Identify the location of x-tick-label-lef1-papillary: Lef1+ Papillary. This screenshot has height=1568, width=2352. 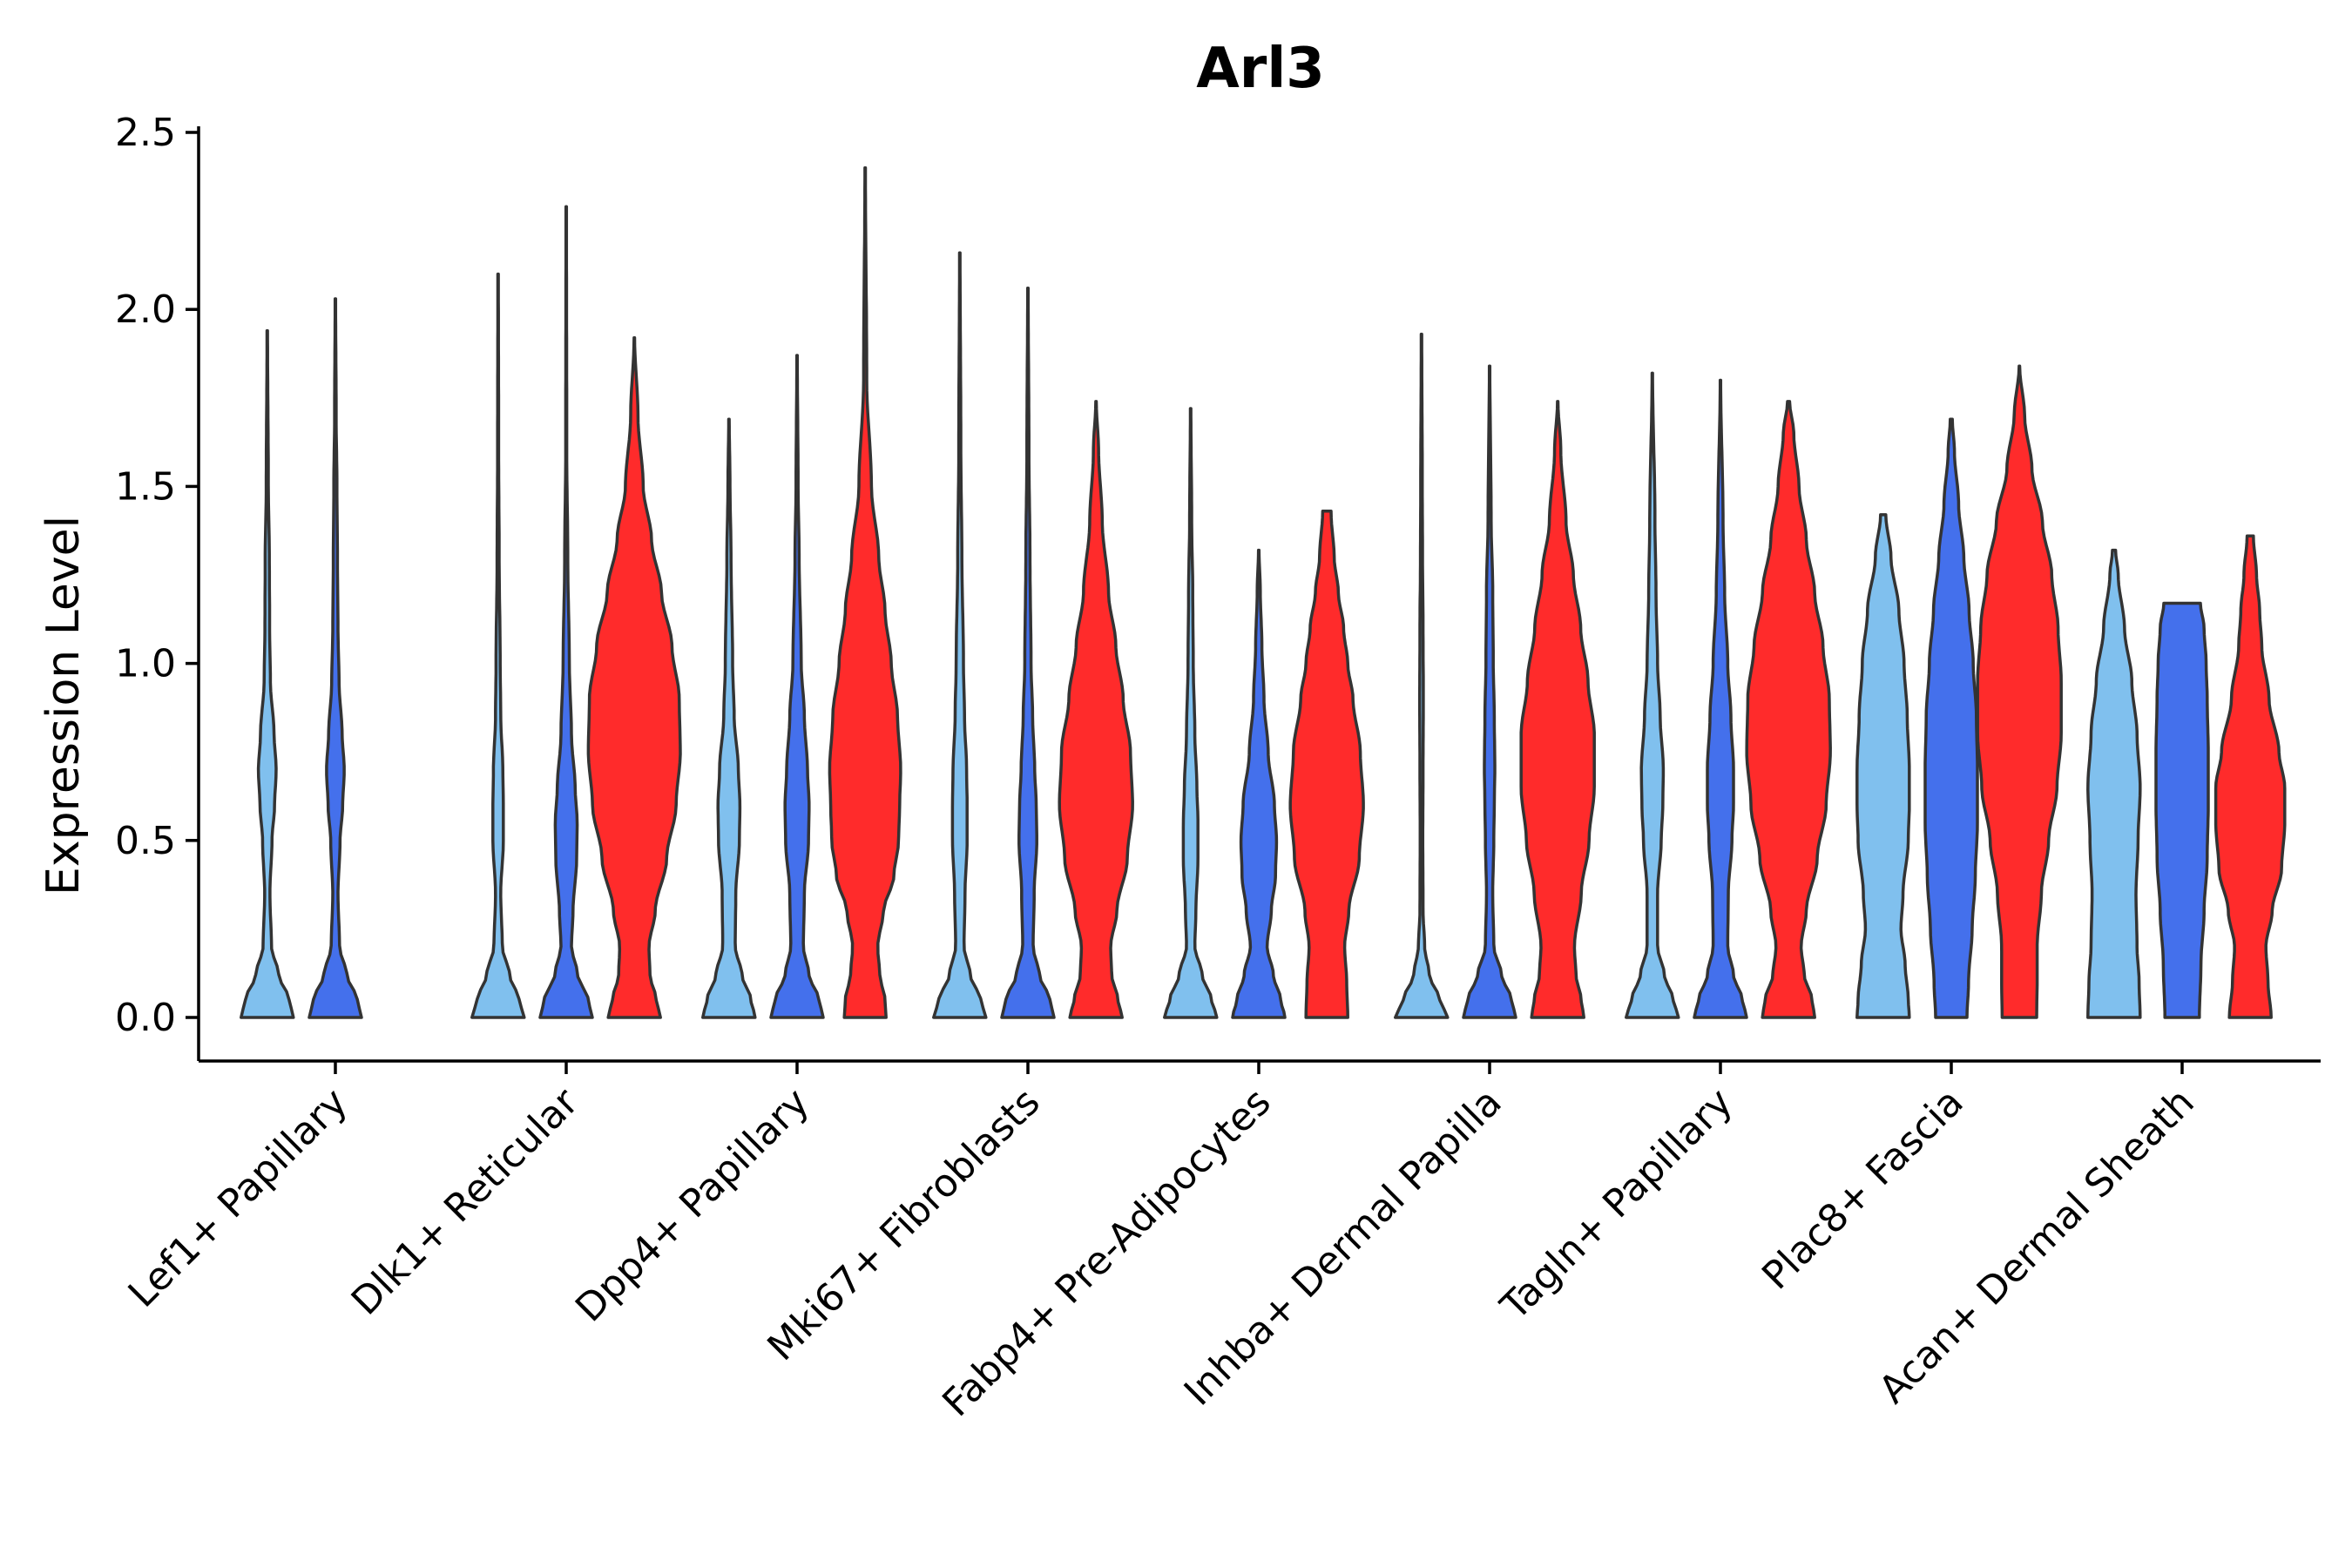
(238, 1198).